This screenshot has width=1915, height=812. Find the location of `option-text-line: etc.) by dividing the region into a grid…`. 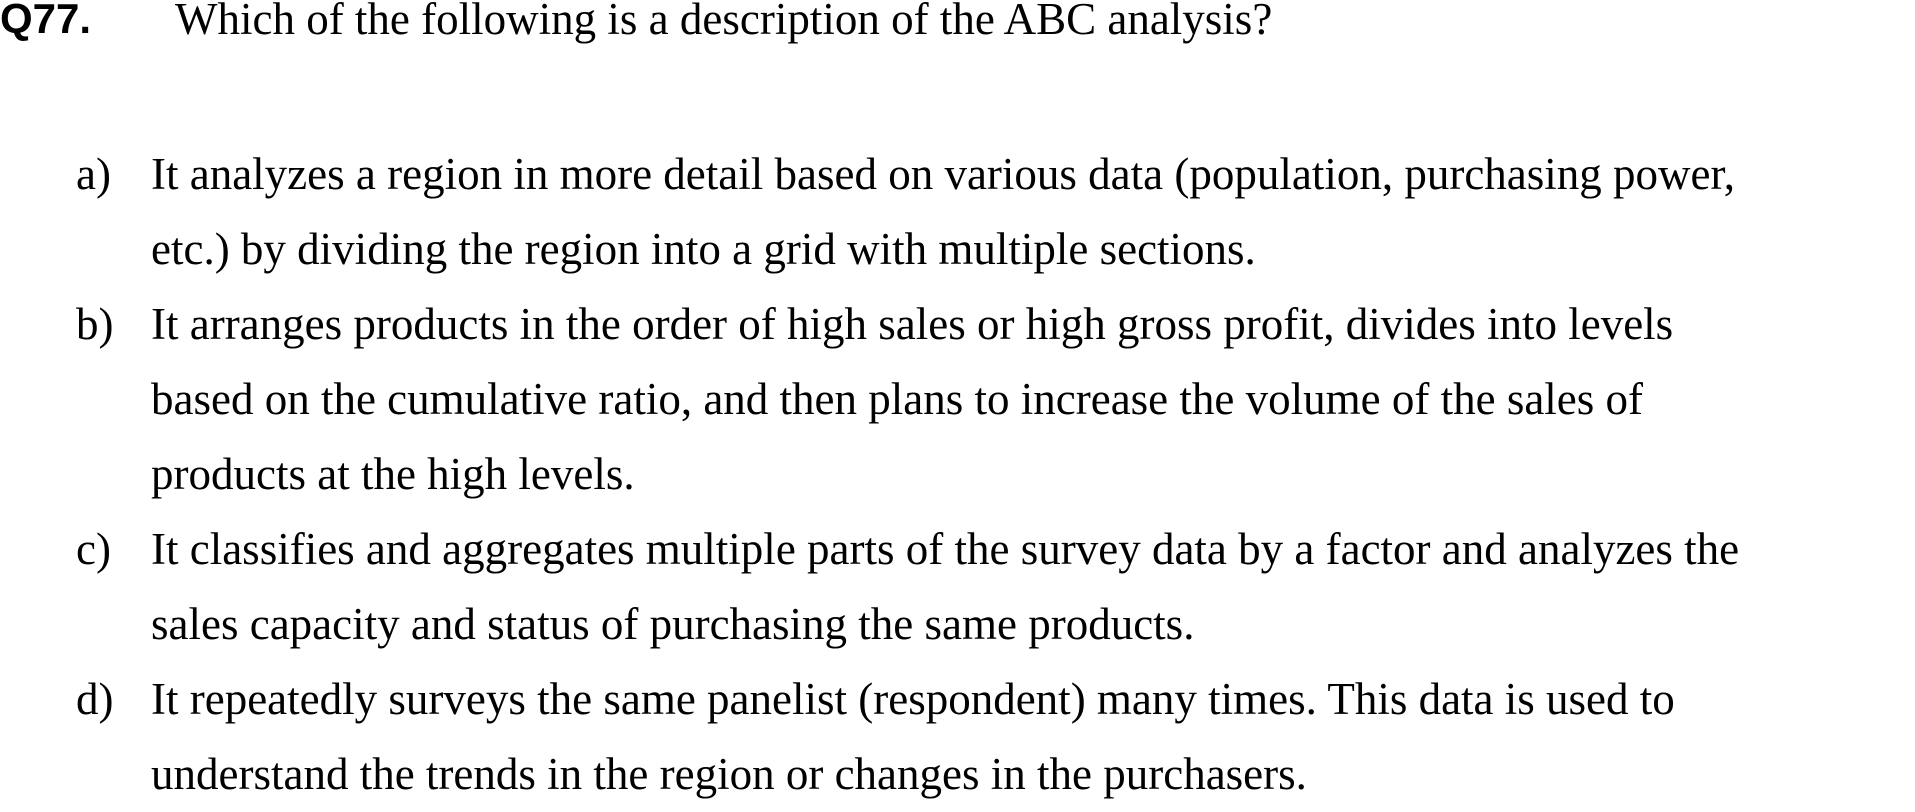

option-text-line: etc.) by dividing the region into a grid… is located at coordinates (703, 249).